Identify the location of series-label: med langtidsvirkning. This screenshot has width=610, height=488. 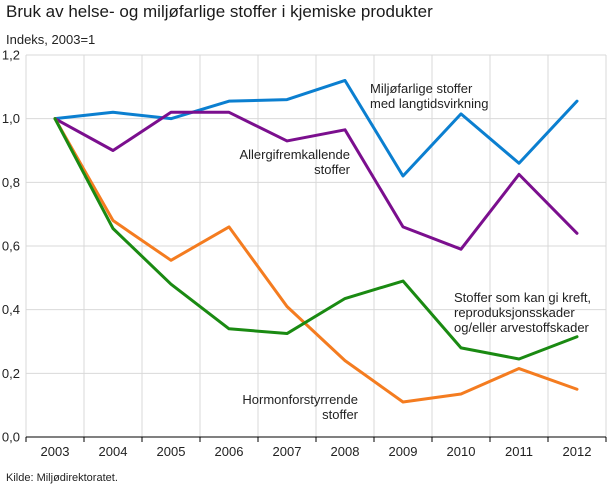
(429, 103).